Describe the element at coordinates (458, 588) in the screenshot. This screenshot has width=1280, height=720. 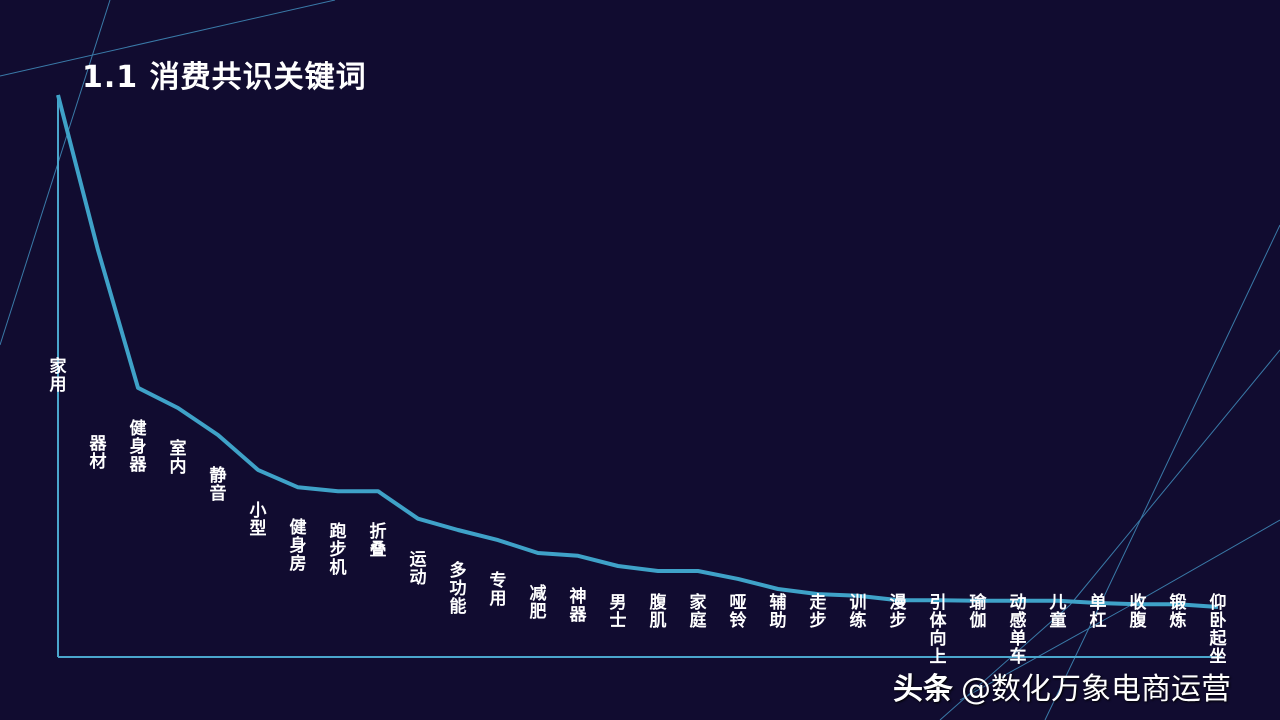
I see `category-label: 多功能` at that location.